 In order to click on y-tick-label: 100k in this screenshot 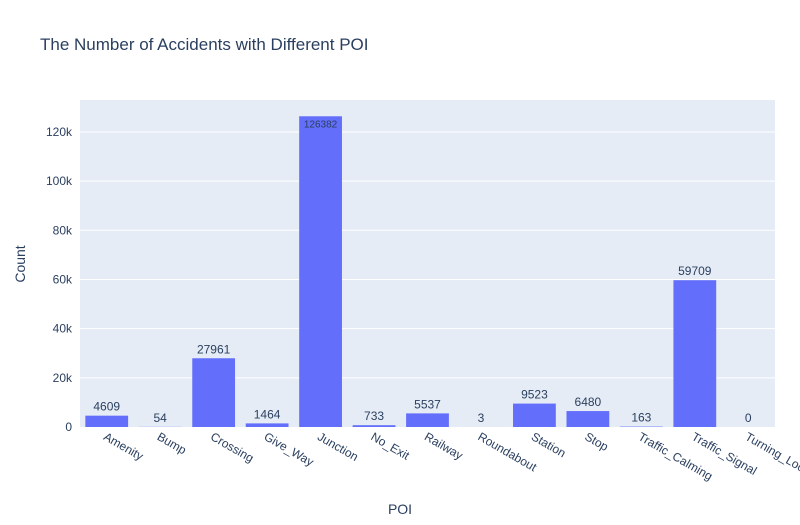, I will do `click(59, 181)`.